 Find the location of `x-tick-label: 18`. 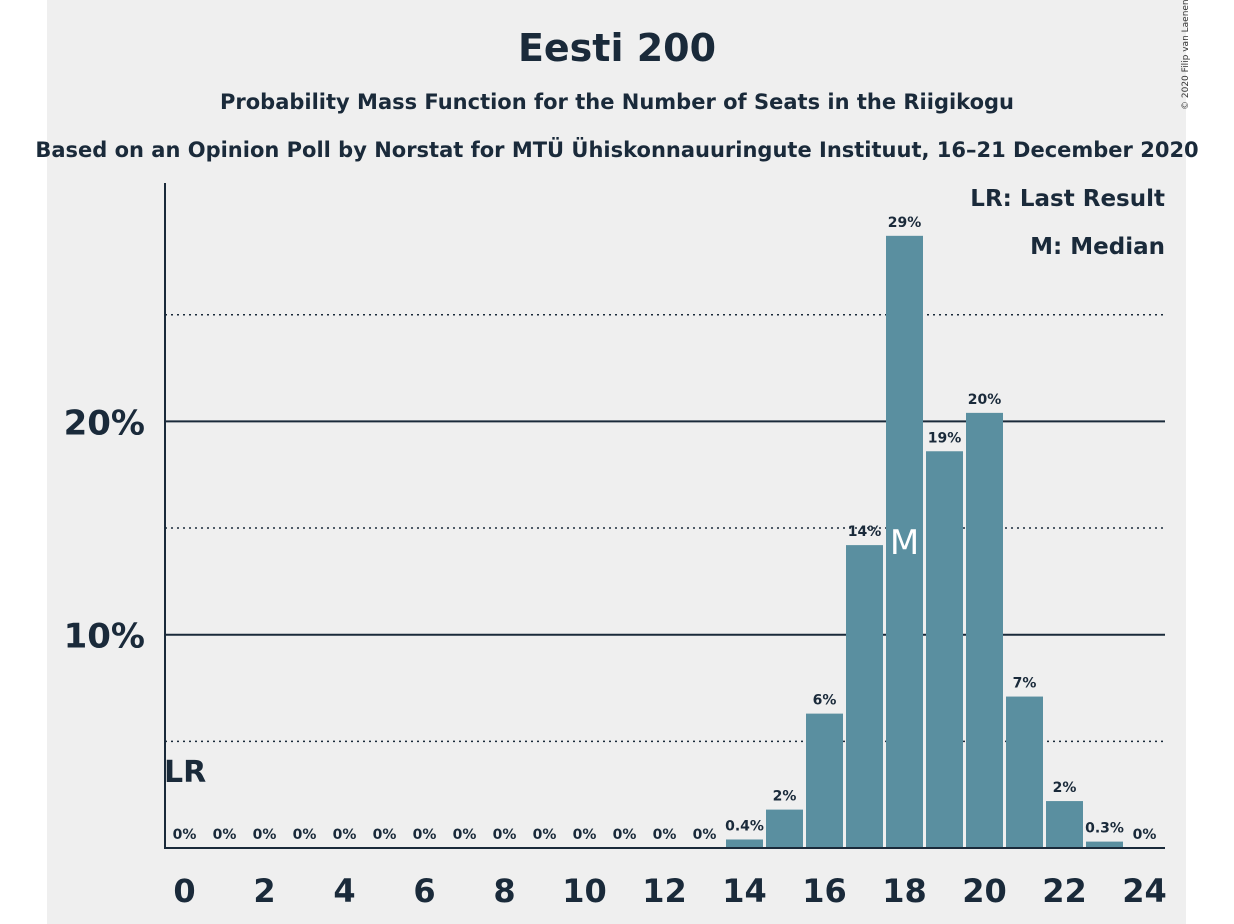

x-tick-label: 18 is located at coordinates (904, 891).